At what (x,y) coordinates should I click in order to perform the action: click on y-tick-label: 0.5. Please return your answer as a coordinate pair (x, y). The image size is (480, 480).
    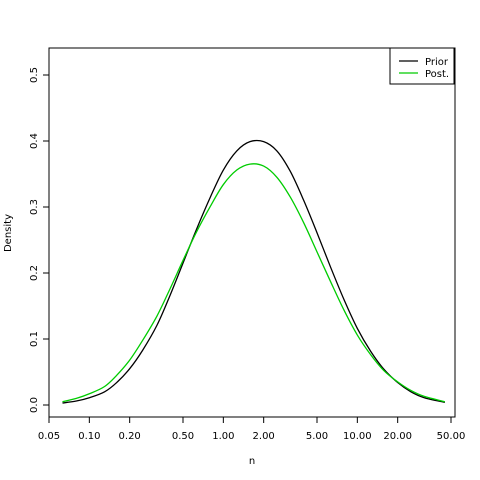
    Looking at the image, I should click on (34, 75).